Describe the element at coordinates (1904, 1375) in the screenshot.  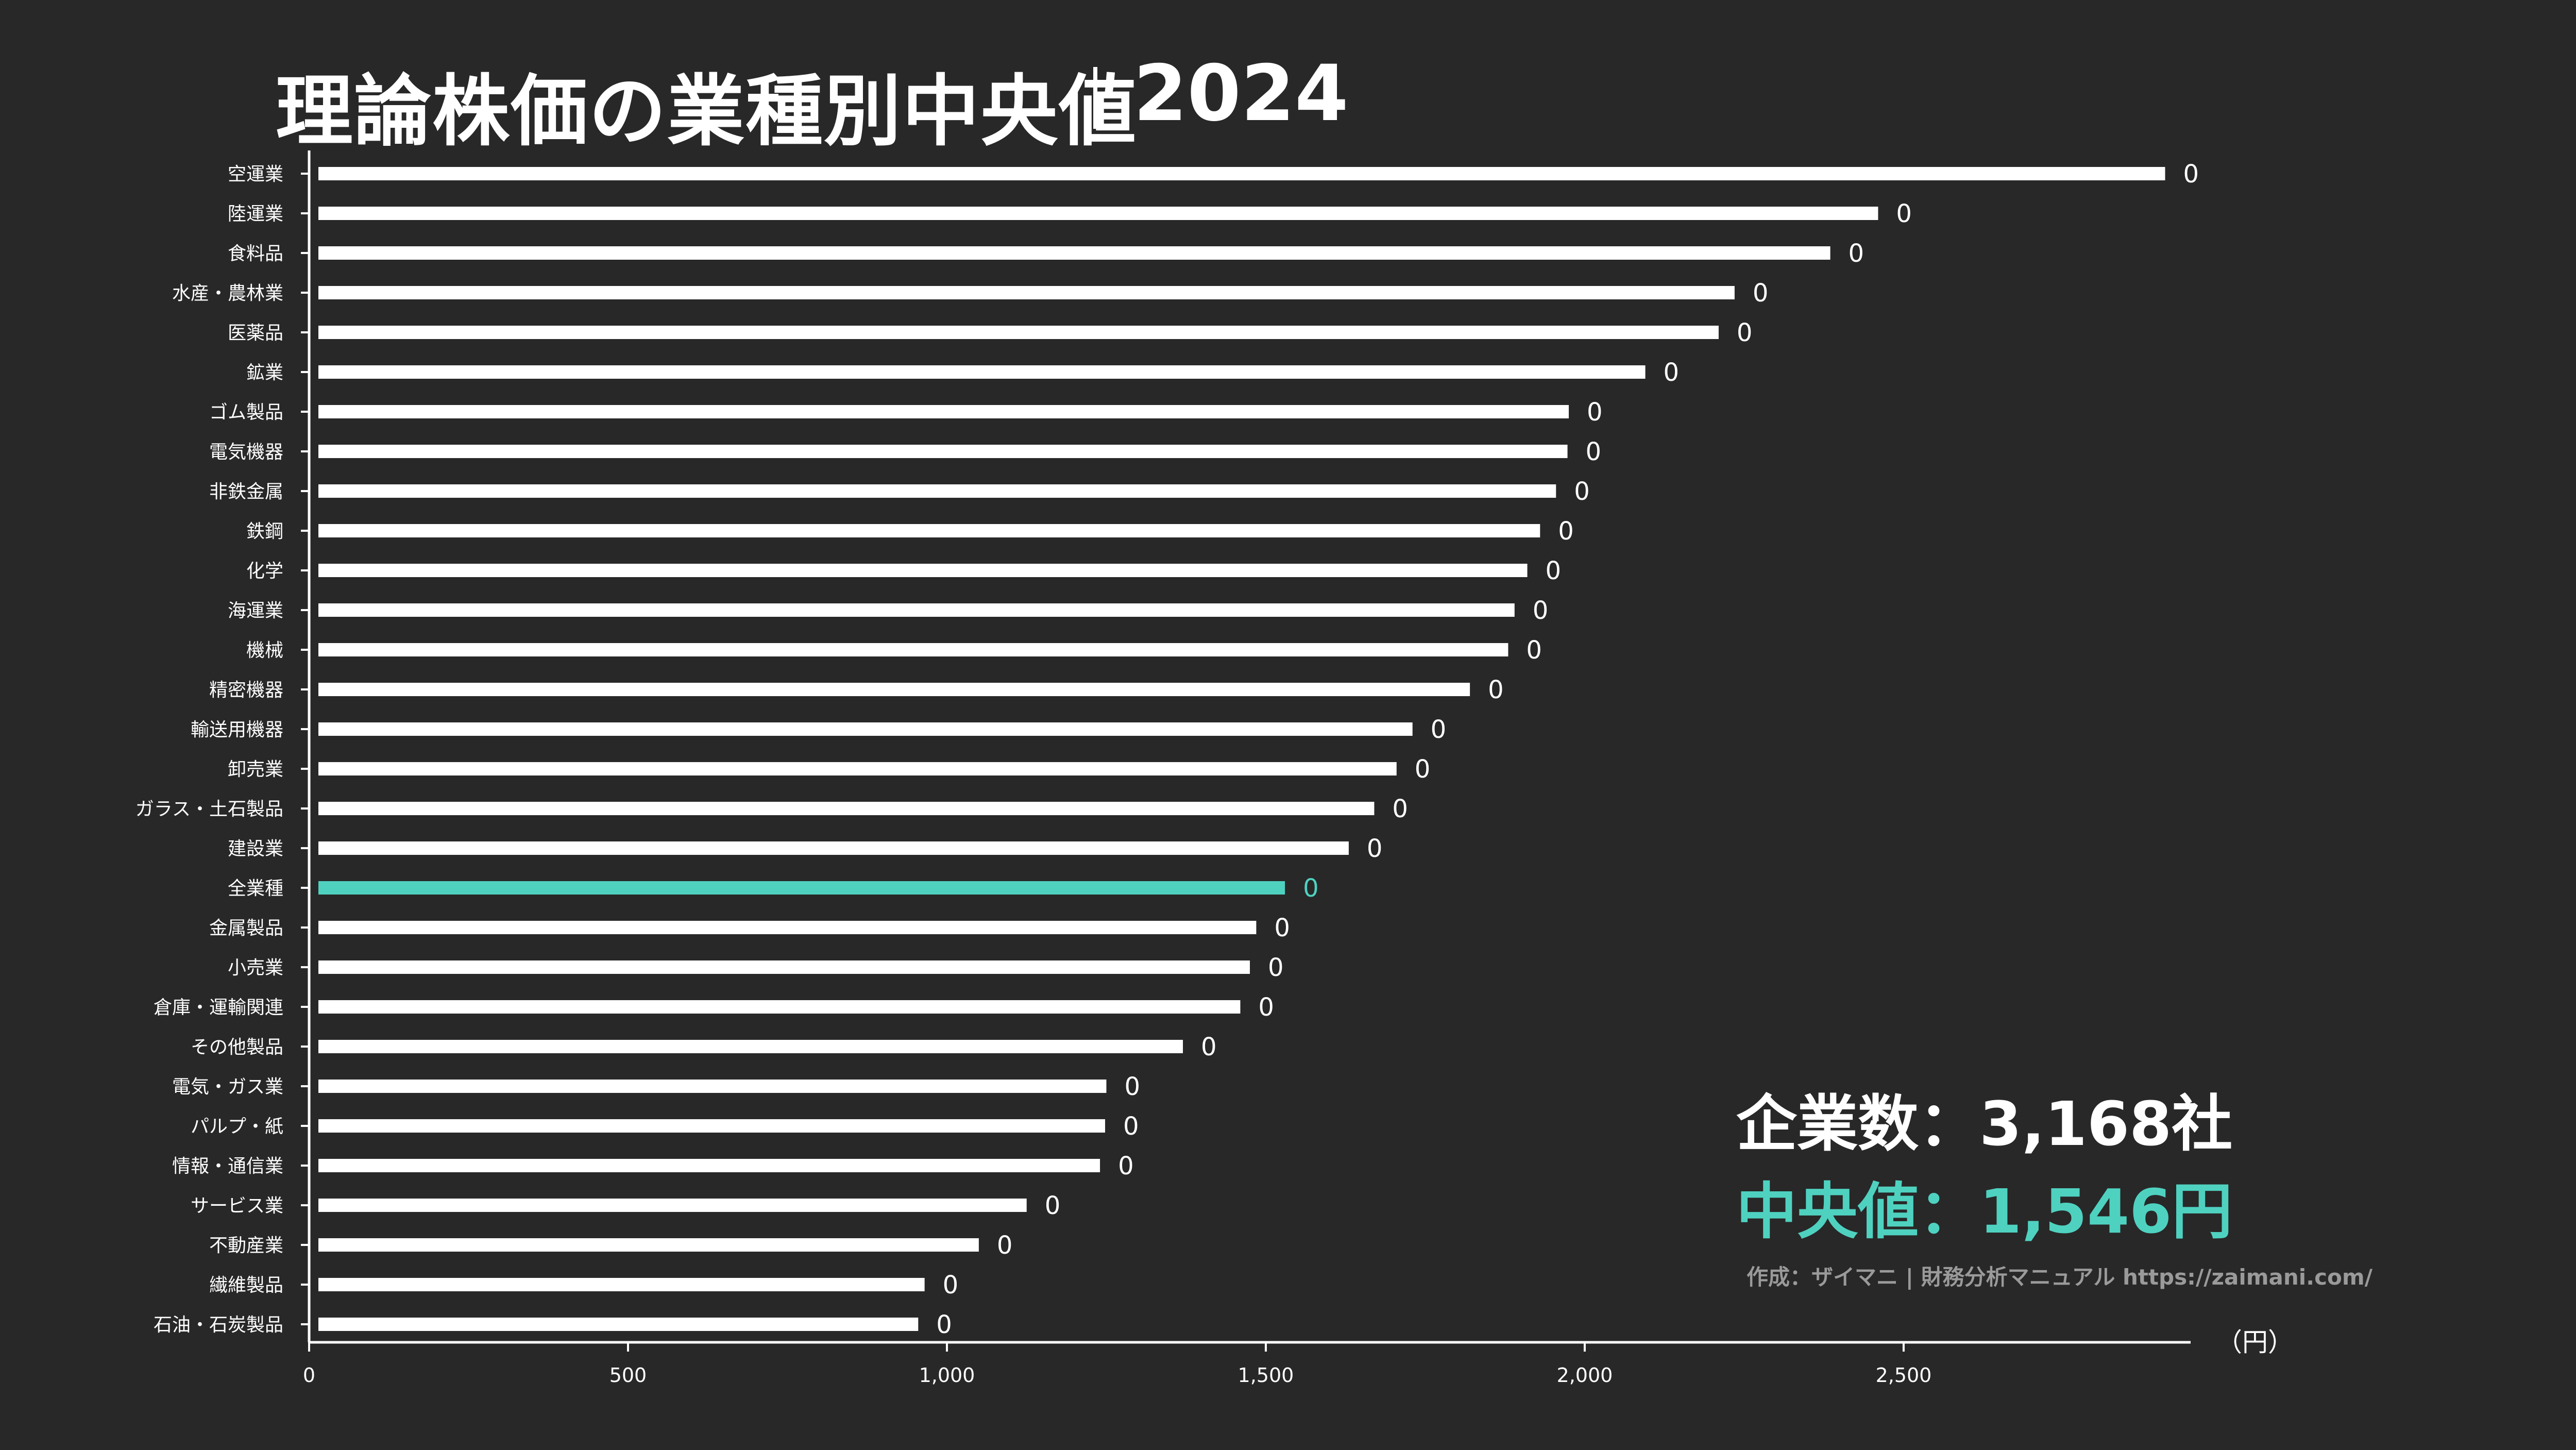
I see `x-tick-label: 2,500` at that location.